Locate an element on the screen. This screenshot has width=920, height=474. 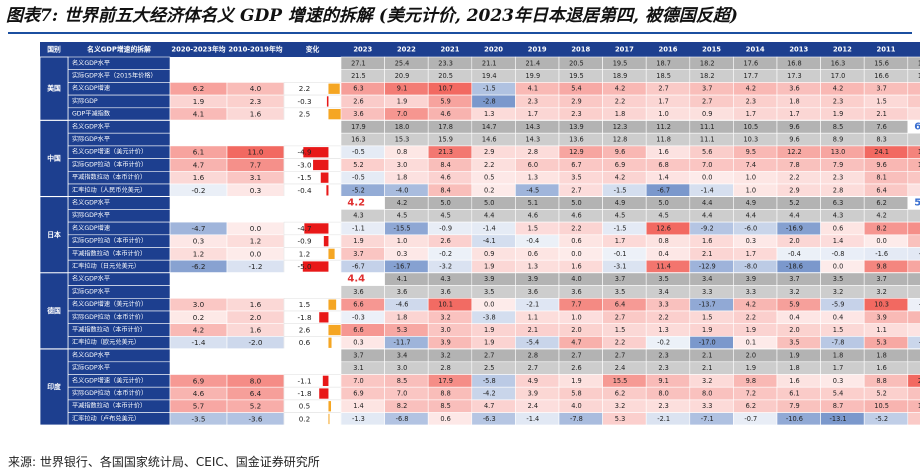
year-value: 10.6 is located at coordinates (919, 165).